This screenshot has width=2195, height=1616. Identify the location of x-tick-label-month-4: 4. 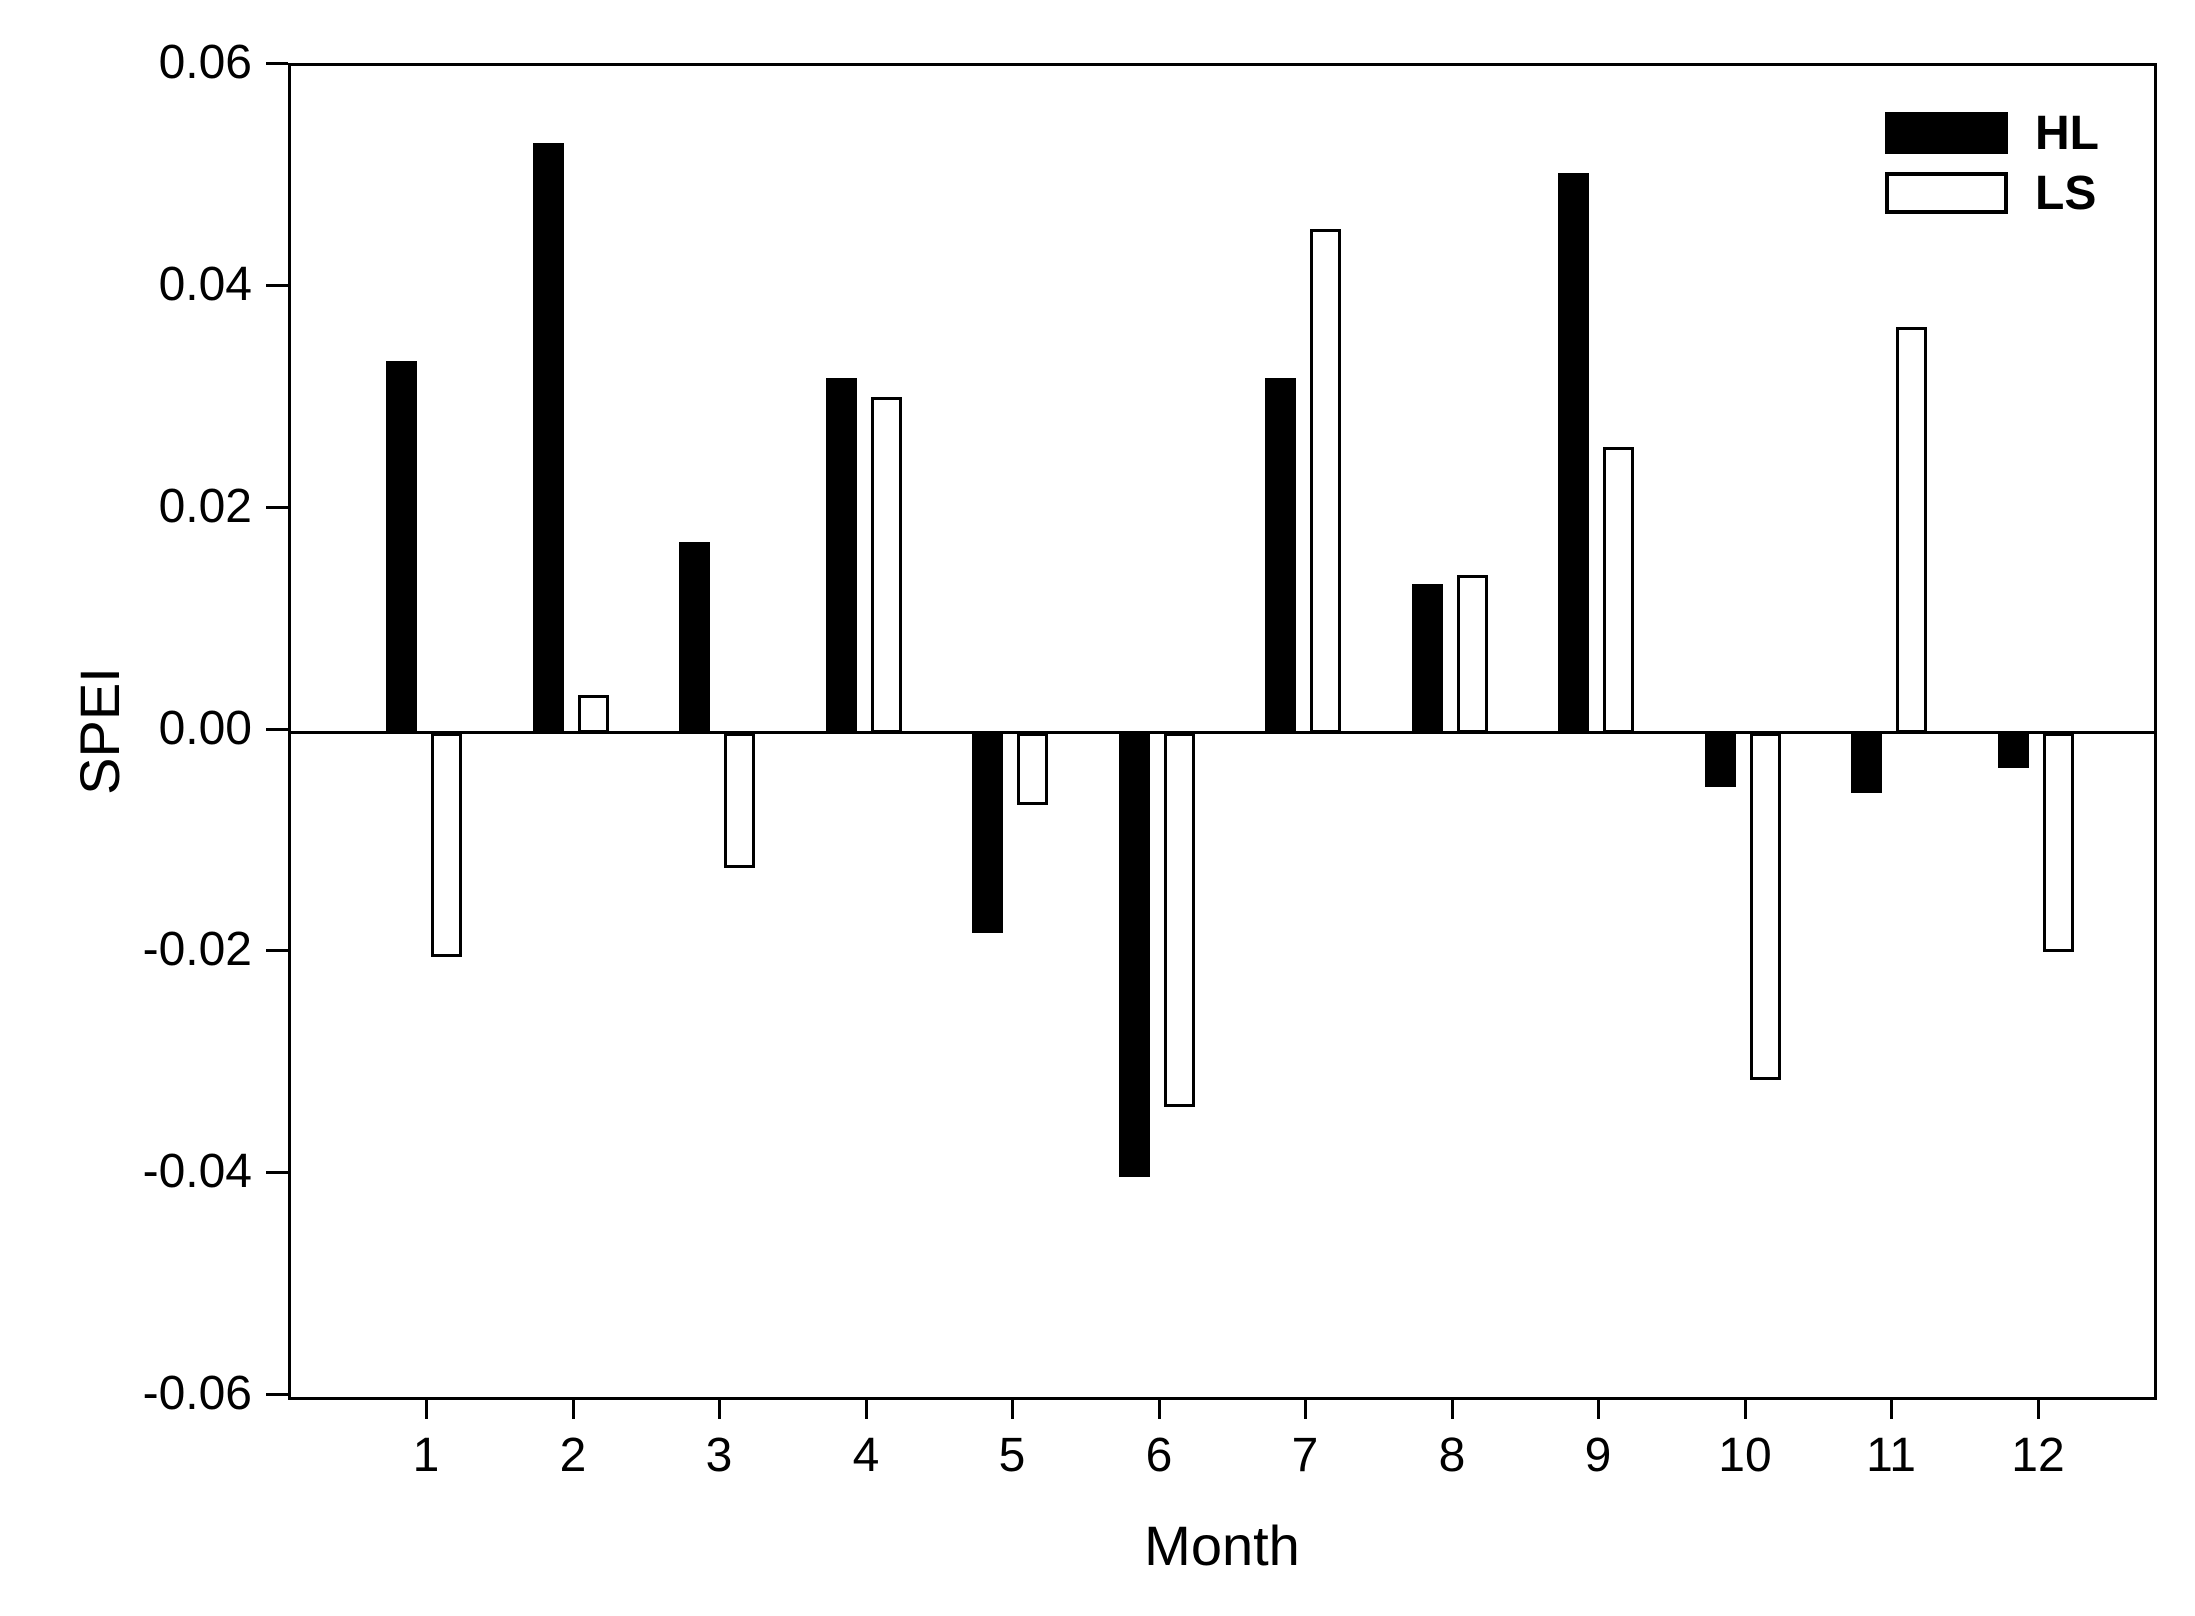
(866, 1455).